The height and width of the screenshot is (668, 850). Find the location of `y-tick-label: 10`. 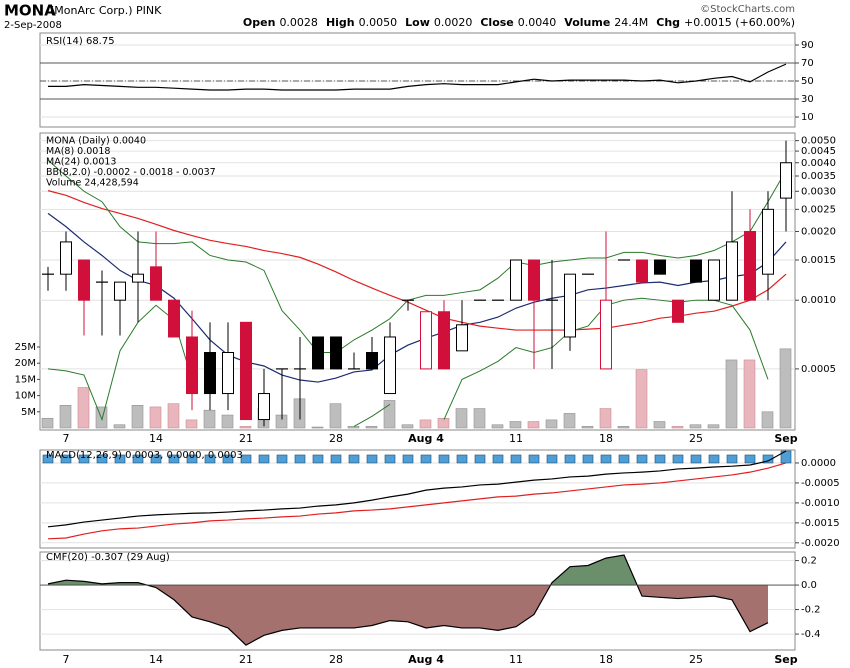

y-tick-label: 10 is located at coordinates (807, 117).